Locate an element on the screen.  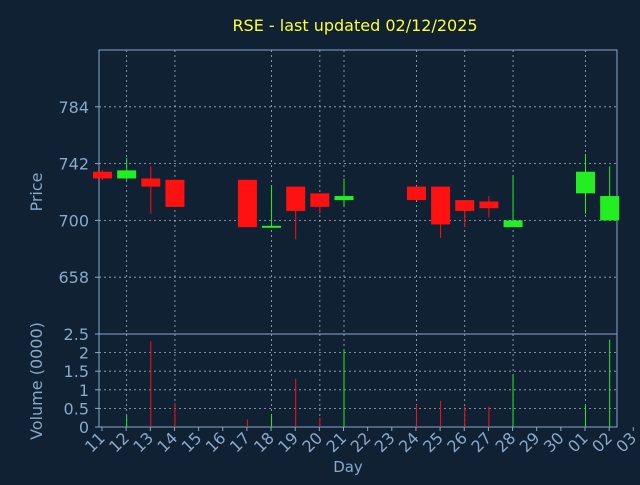
price-tick-label: 784 is located at coordinates (73, 107).